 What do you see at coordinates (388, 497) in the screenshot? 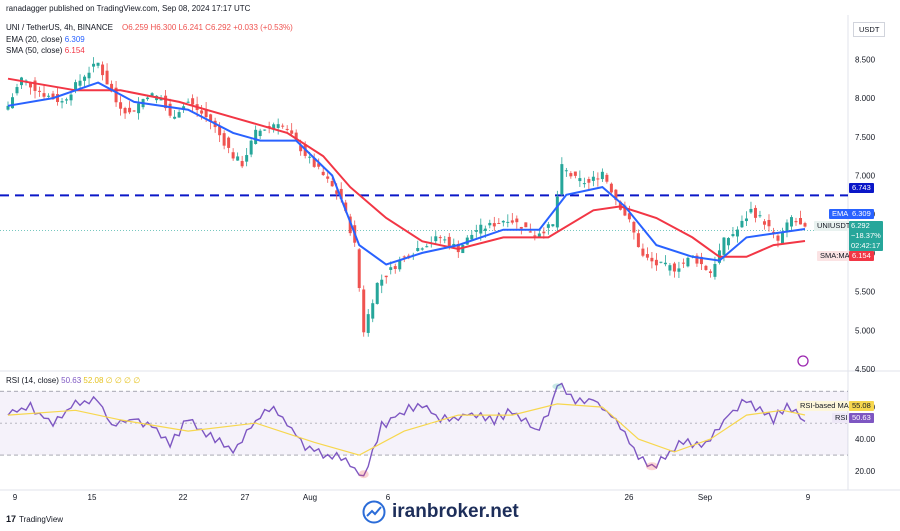
I see `time-tick-label: 6` at bounding box center [388, 497].